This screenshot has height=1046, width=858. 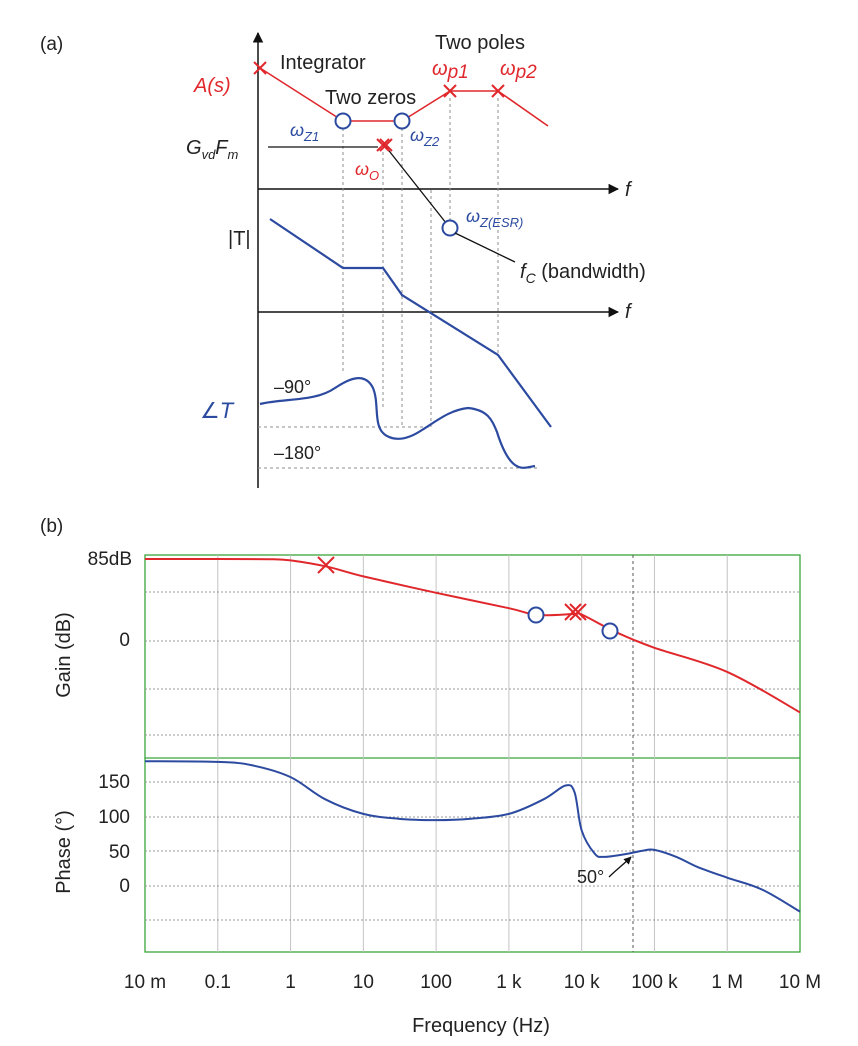 I want to click on wz1-zero-marker, so click(x=343, y=121).